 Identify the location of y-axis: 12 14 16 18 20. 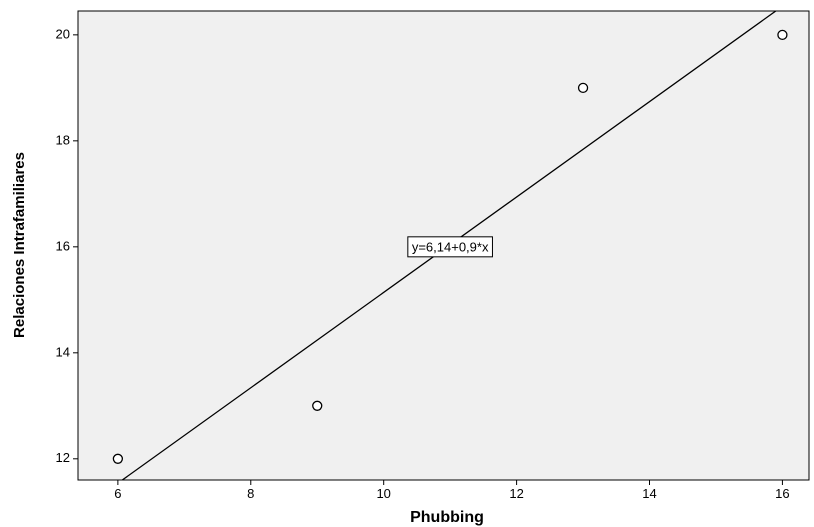
(67, 245).